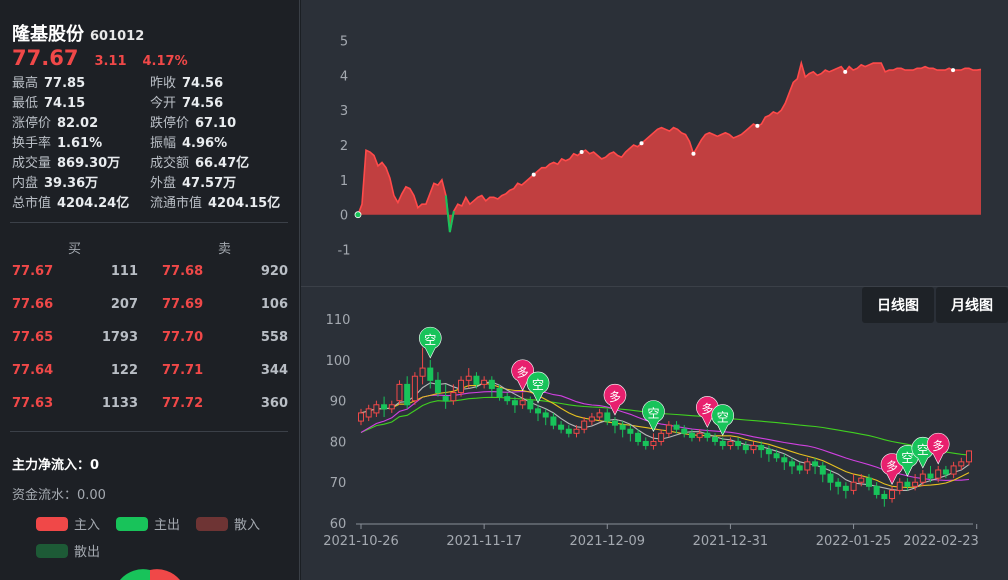 This screenshot has width=1008, height=580. I want to click on stat-item: 成交量 869.30万, so click(66, 161).